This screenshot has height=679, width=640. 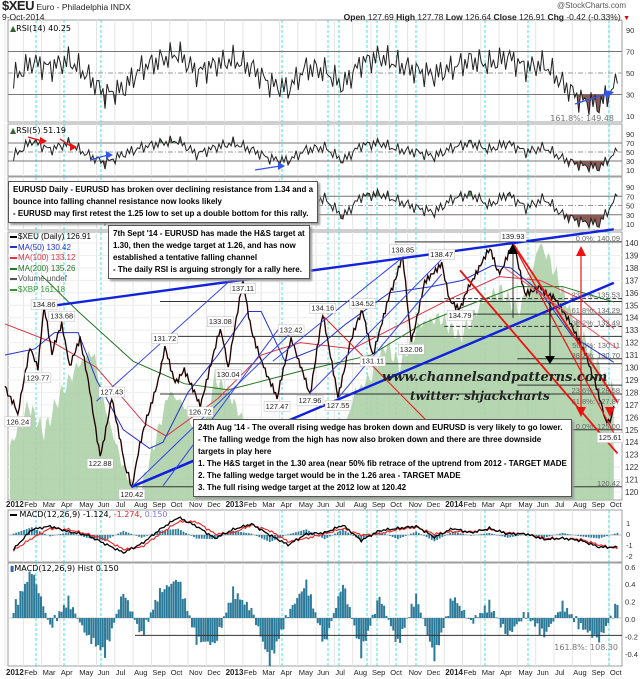 I want to click on close-value: 126.91, so click(x=532, y=17).